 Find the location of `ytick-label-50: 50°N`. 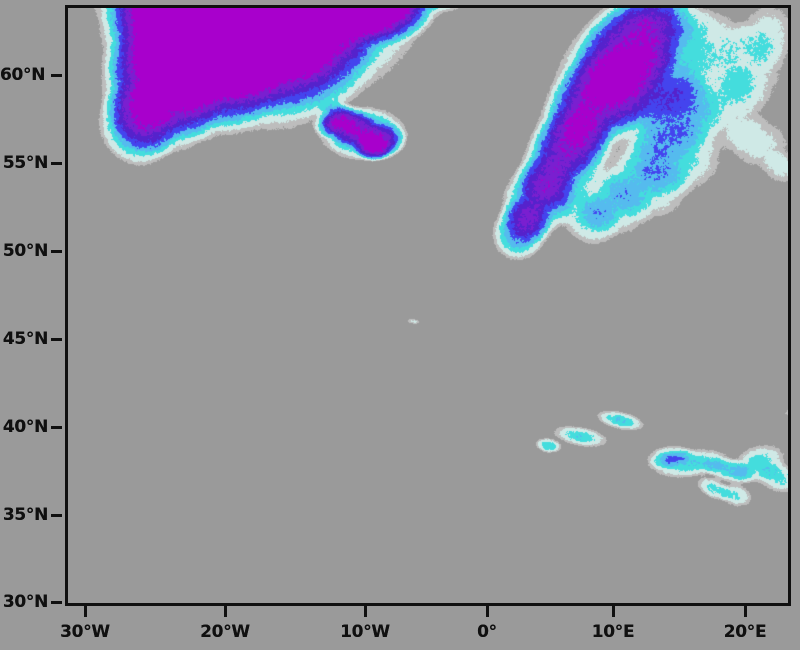

ytick-label-50: 50°N is located at coordinates (25, 251).